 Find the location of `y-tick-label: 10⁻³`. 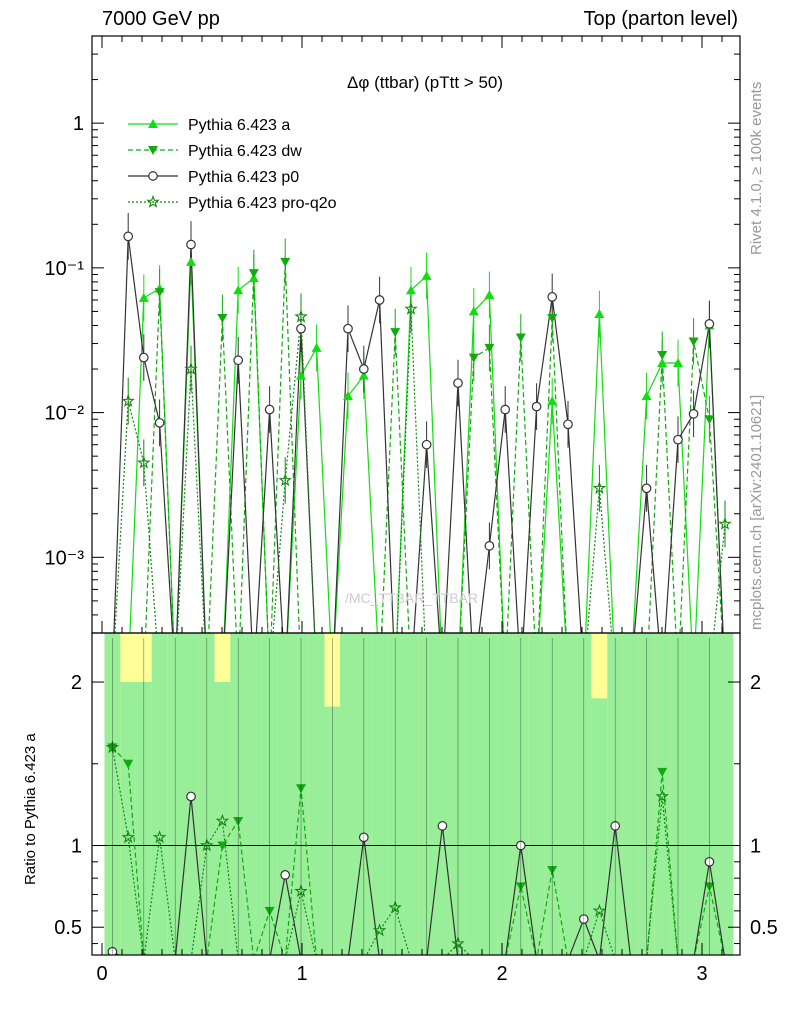

y-tick-label: 10⁻³ is located at coordinates (65, 558).